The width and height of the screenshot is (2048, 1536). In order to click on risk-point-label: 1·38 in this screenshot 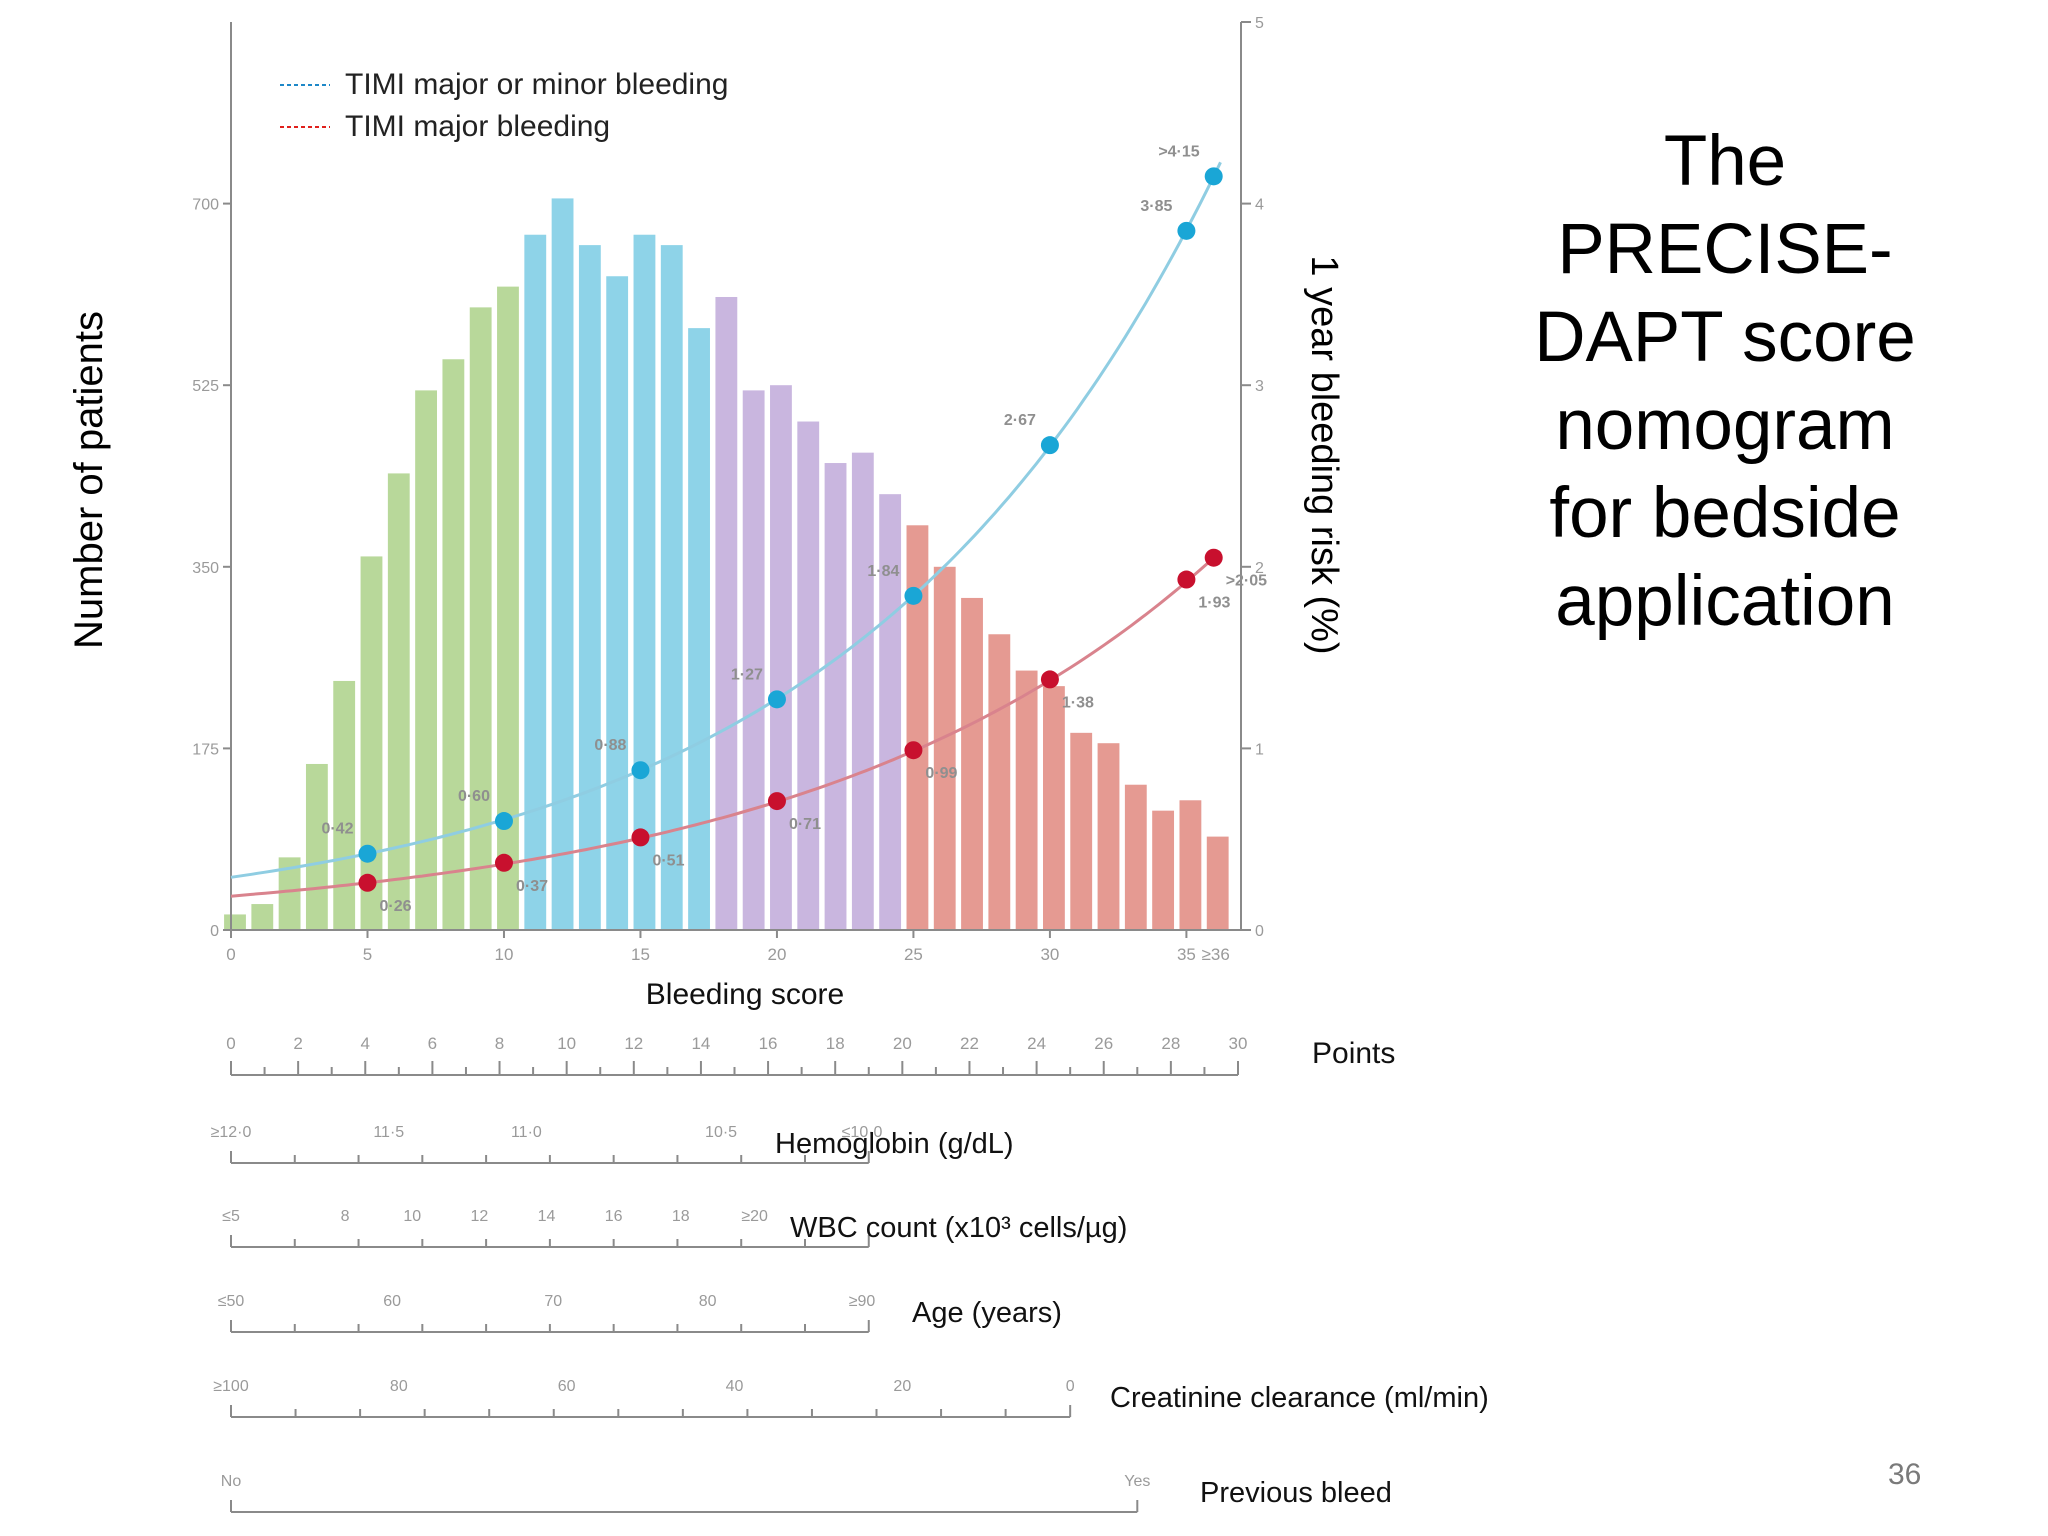, I will do `click(1078, 702)`.